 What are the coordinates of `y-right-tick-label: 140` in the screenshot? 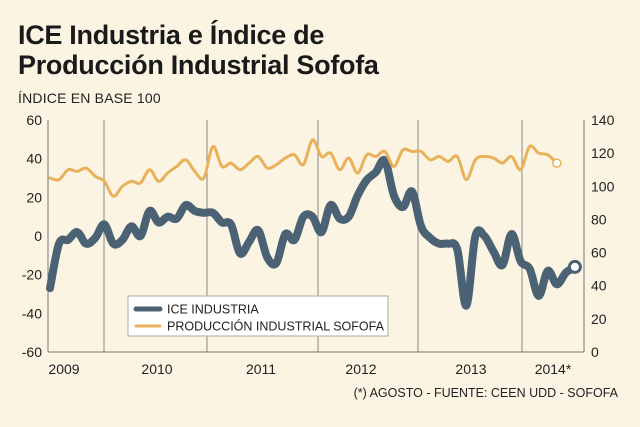 It's located at (603, 120).